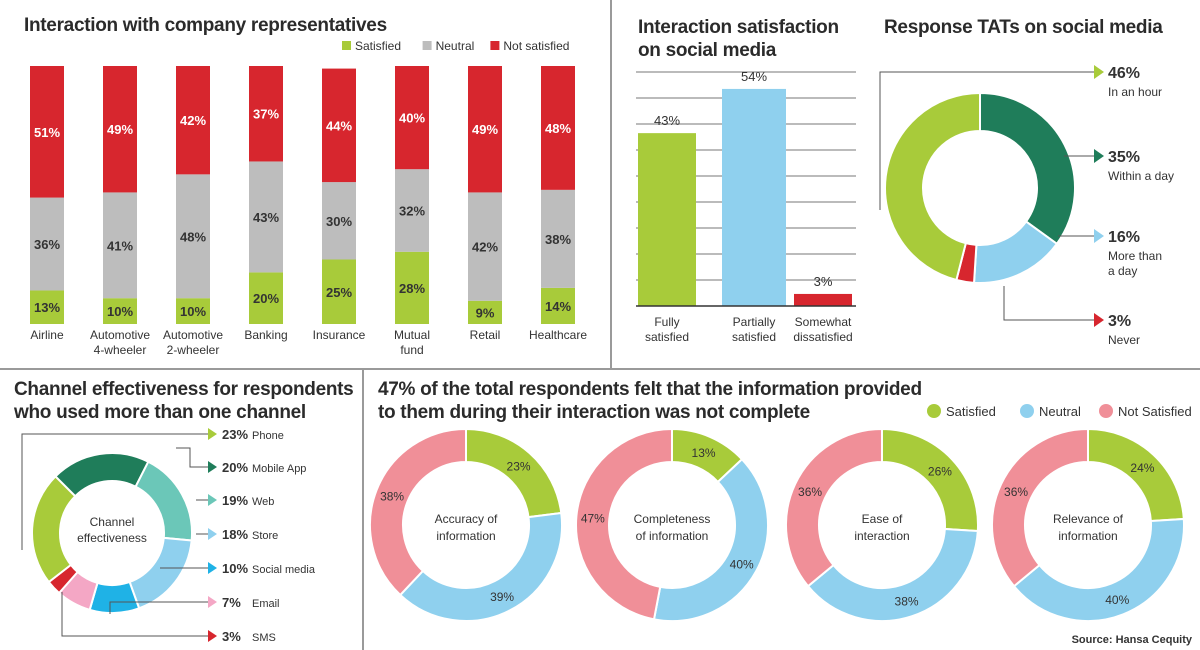  I want to click on legend-label-1: Neutral, so click(455, 46).